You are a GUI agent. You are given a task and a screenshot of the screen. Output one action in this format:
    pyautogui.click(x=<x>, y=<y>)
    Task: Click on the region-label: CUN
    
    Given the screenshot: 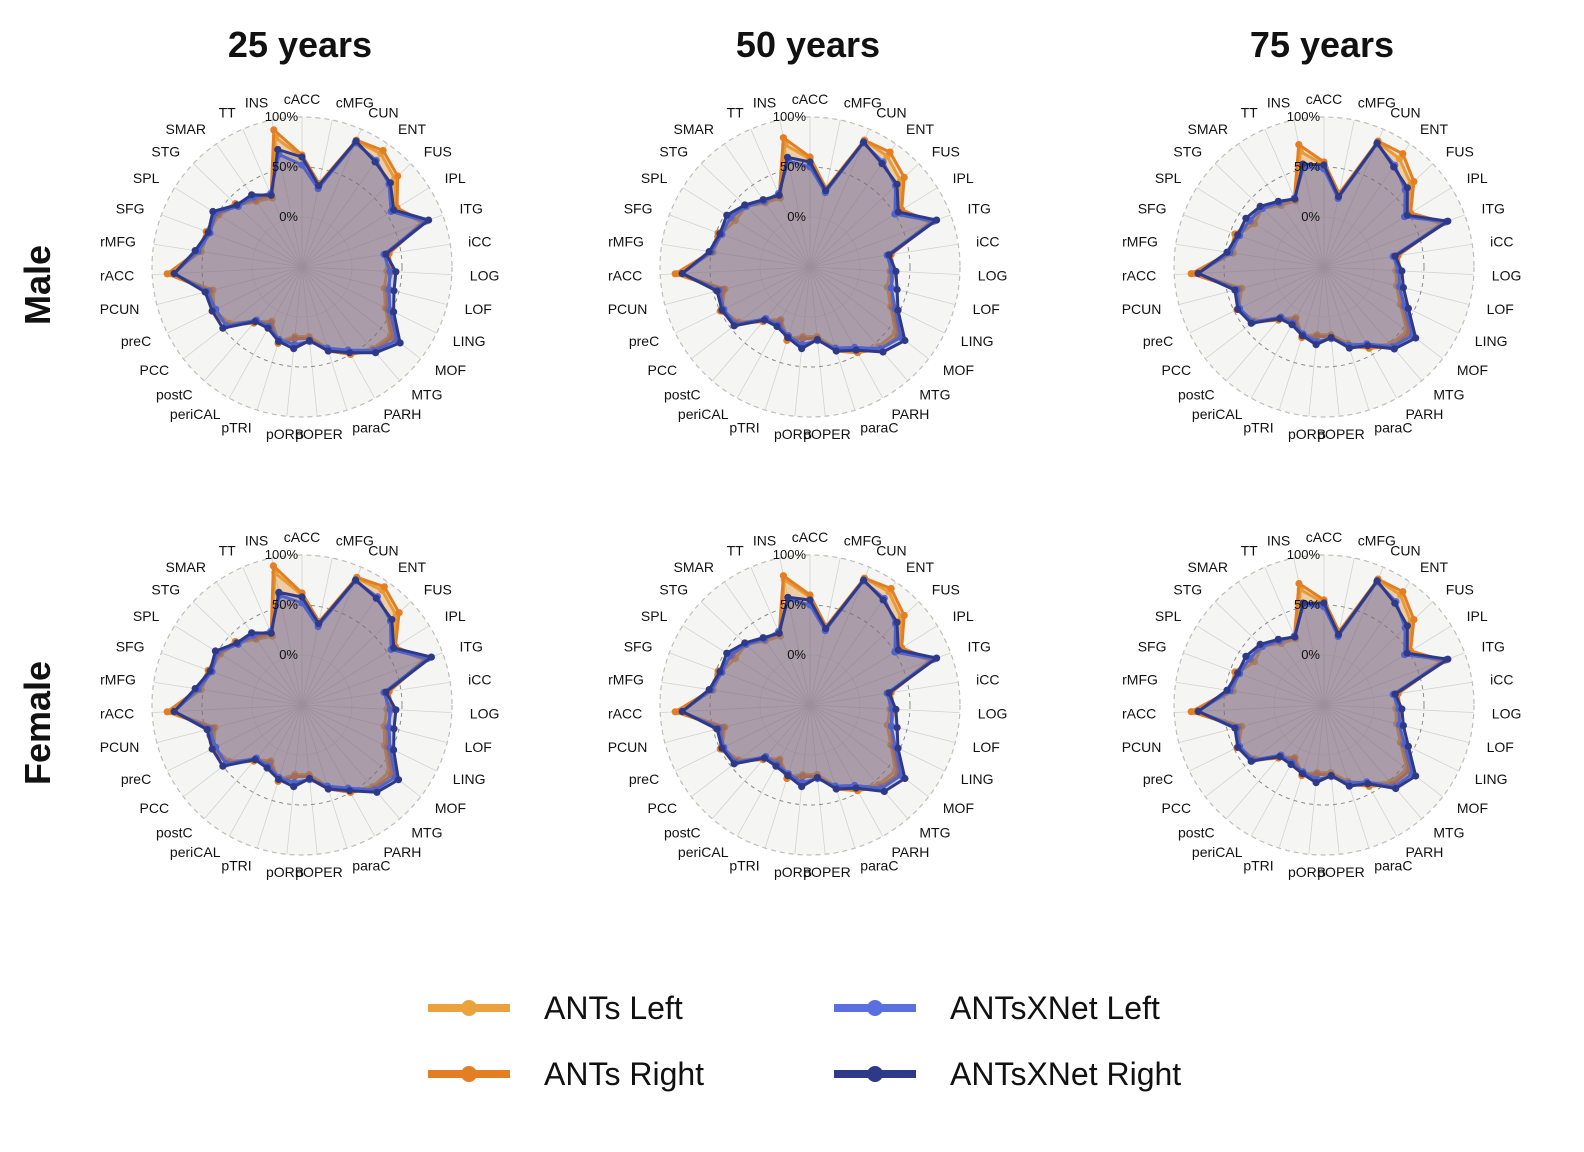 What is the action you would take?
    pyautogui.click(x=891, y=113)
    